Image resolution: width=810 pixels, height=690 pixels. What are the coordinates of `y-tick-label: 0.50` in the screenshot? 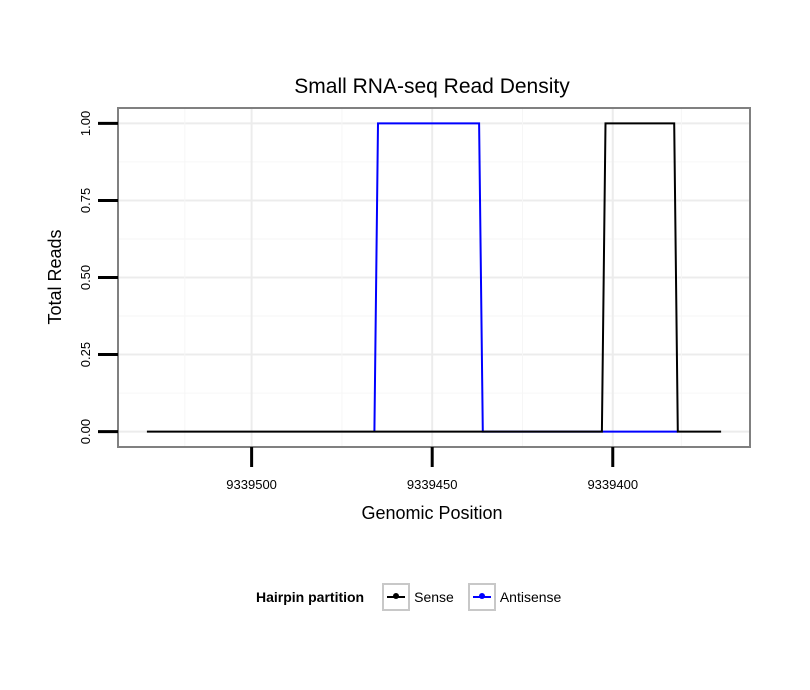 It's located at (85, 277).